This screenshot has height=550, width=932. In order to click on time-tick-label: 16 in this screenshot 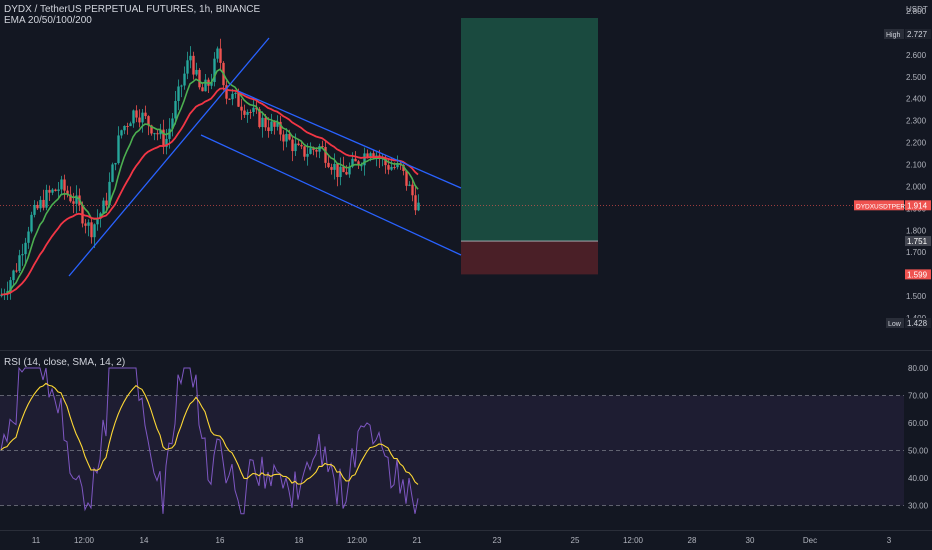, I will do `click(220, 540)`.